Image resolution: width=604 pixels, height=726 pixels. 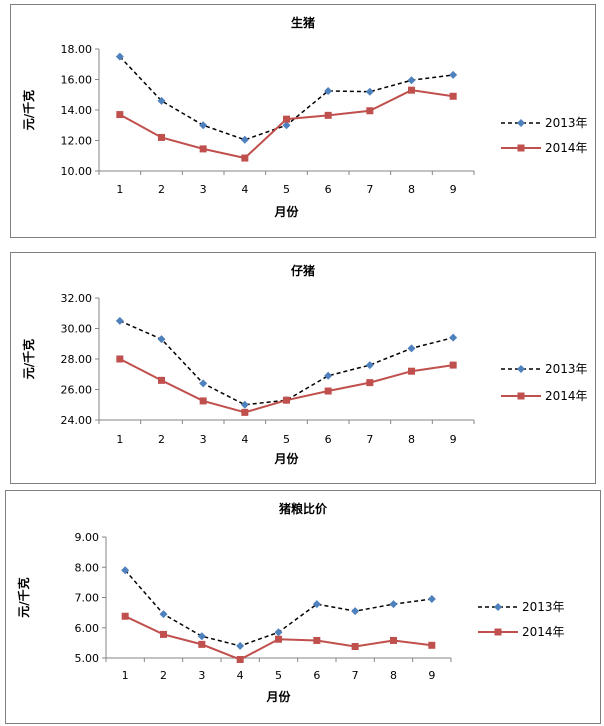 I want to click on series-line-2013, so click(x=286, y=363).